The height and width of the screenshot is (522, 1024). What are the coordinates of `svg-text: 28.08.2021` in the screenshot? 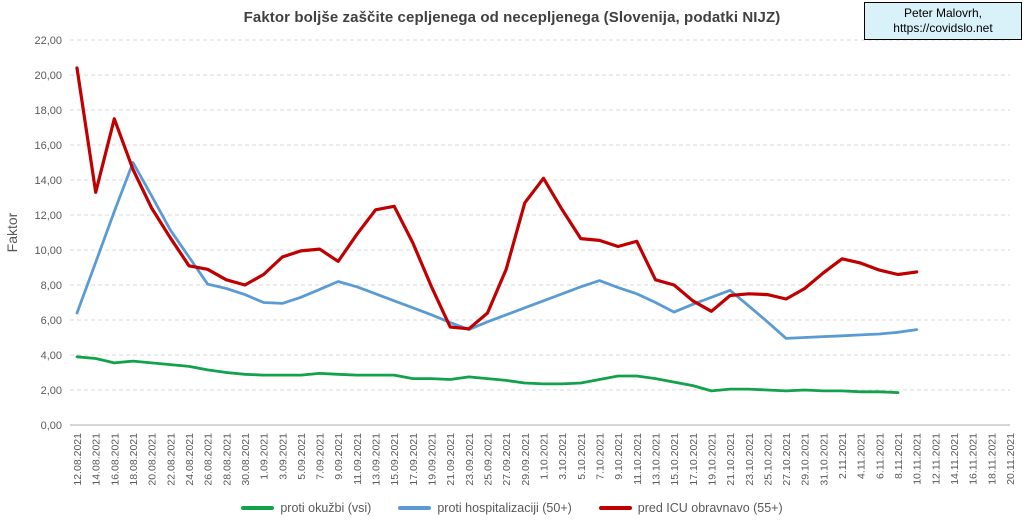 It's located at (227, 459).